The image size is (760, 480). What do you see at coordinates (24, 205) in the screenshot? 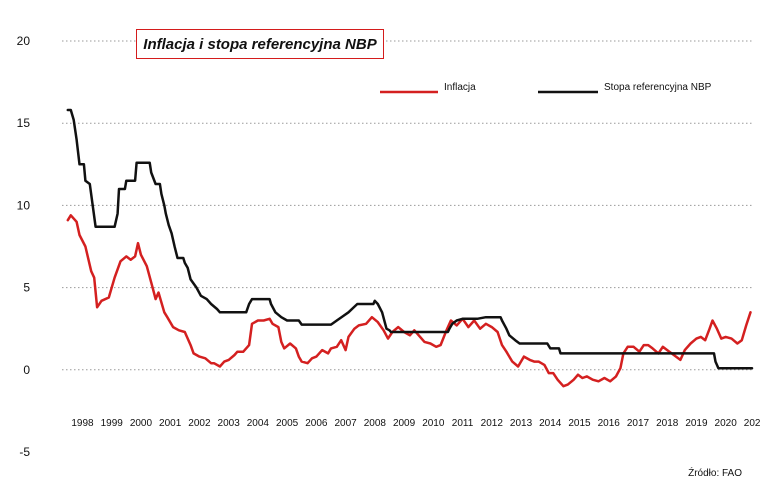
I see `y-tick-label: 10` at bounding box center [24, 205].